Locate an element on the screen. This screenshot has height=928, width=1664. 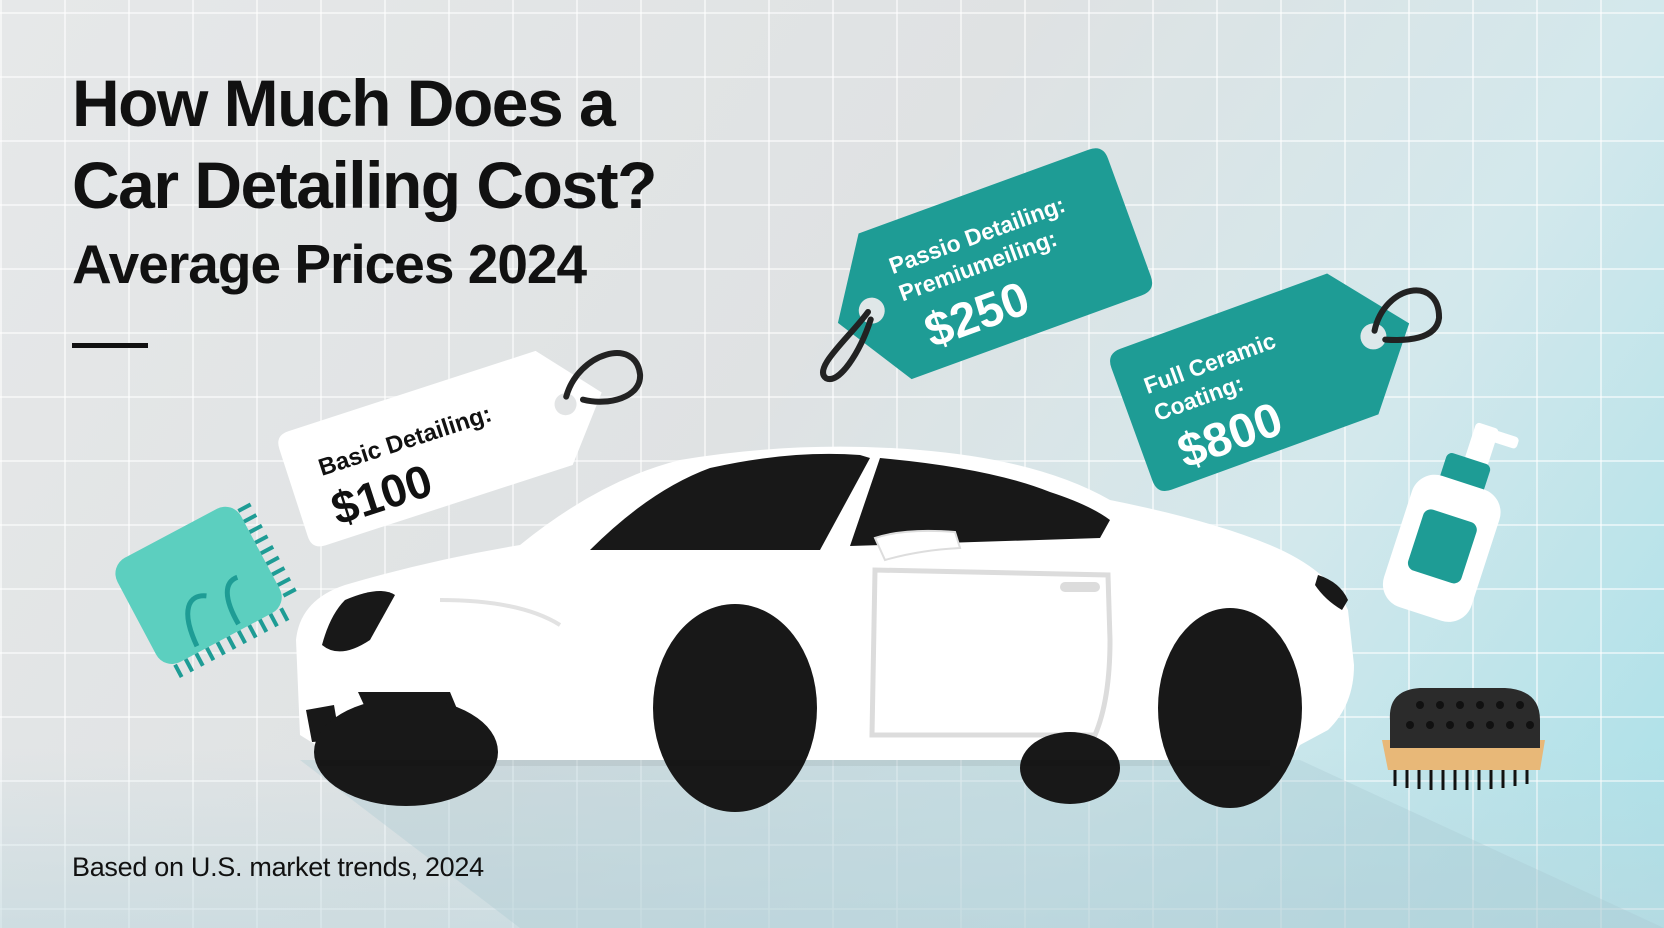
title-divider is located at coordinates (110, 345).